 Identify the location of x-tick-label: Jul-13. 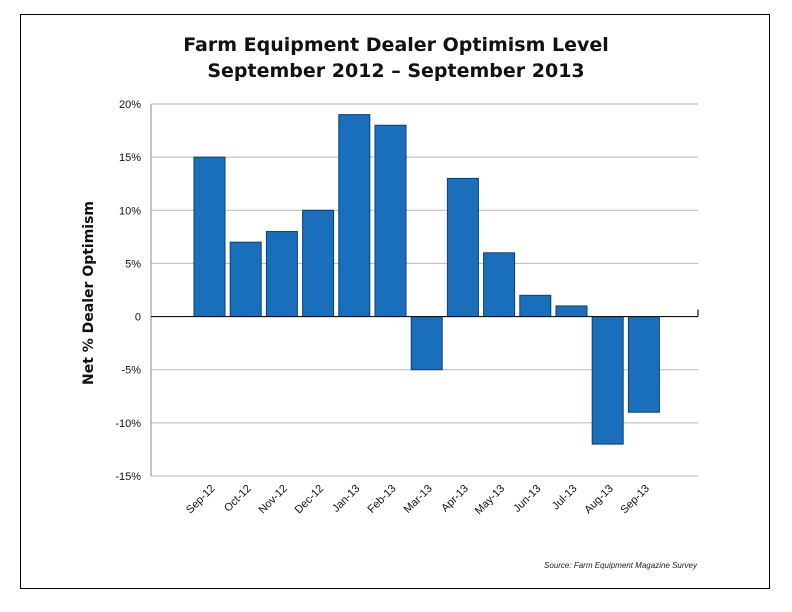
(565, 498).